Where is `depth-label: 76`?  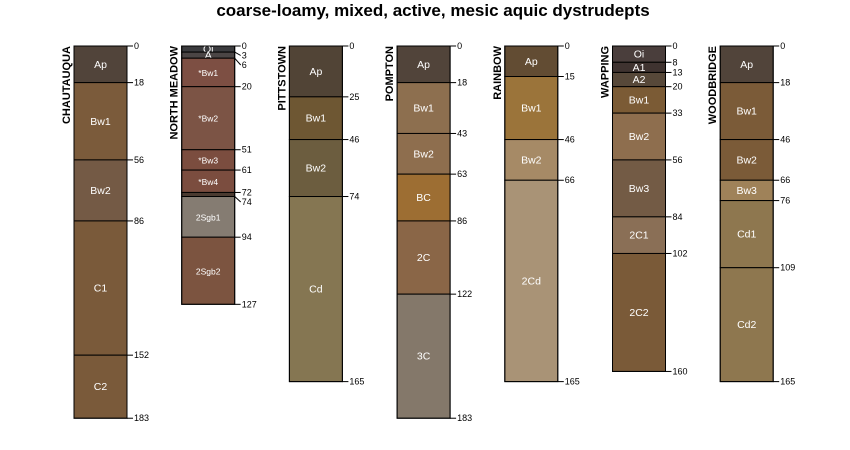
depth-label: 76 is located at coordinates (785, 201).